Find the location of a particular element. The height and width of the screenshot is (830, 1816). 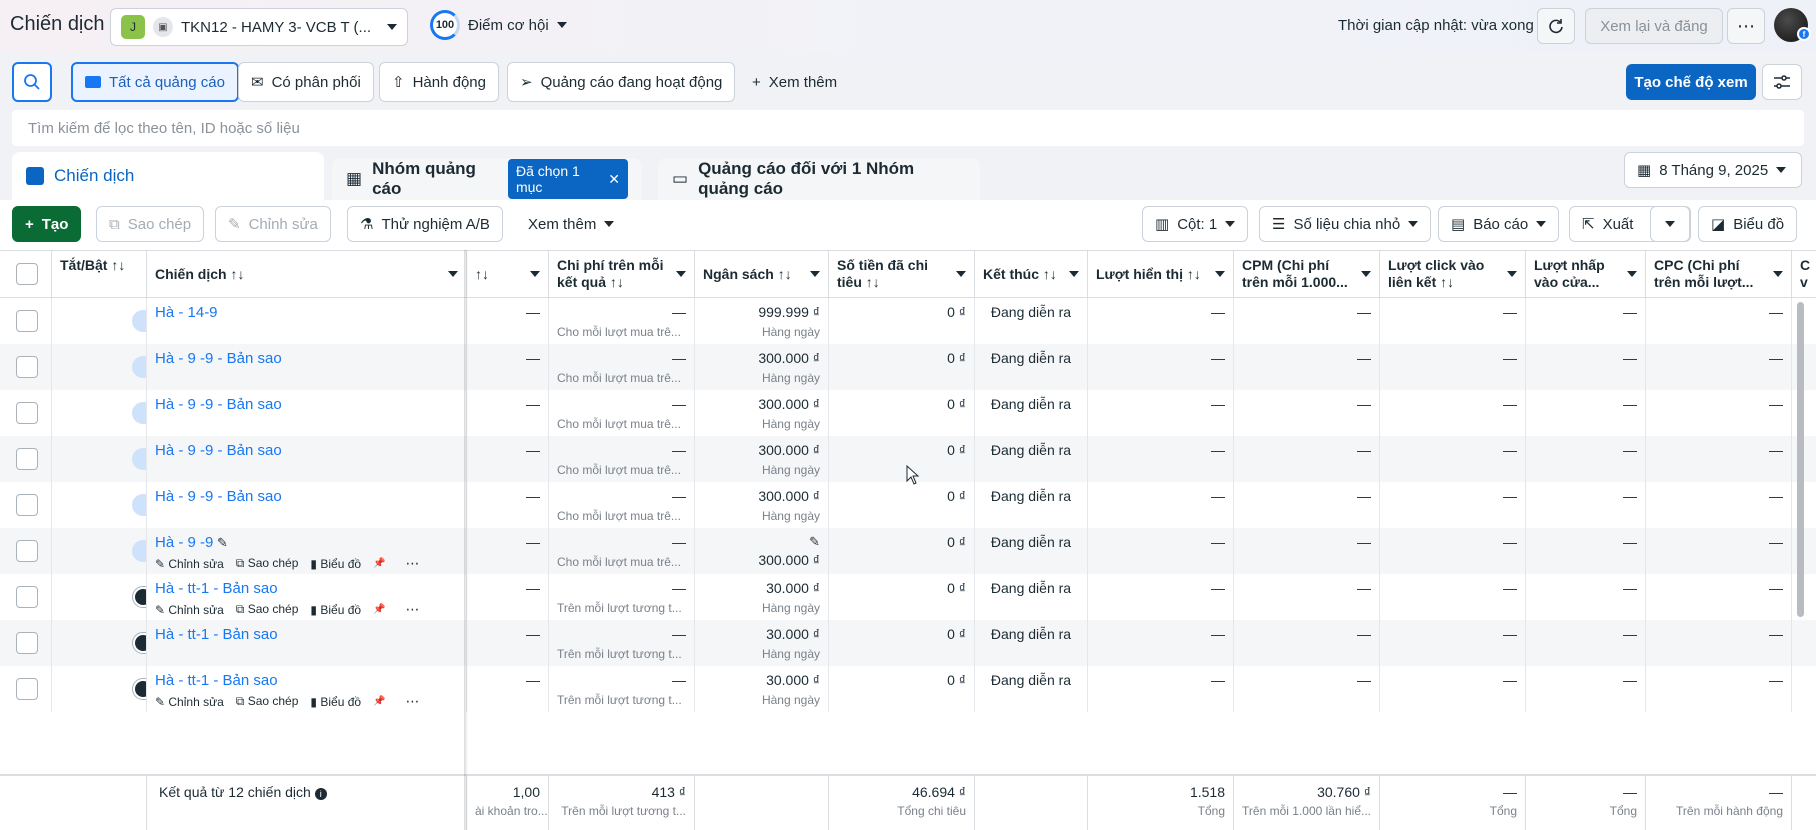

filter-actions: ⇧ Hành động is located at coordinates (439, 82).